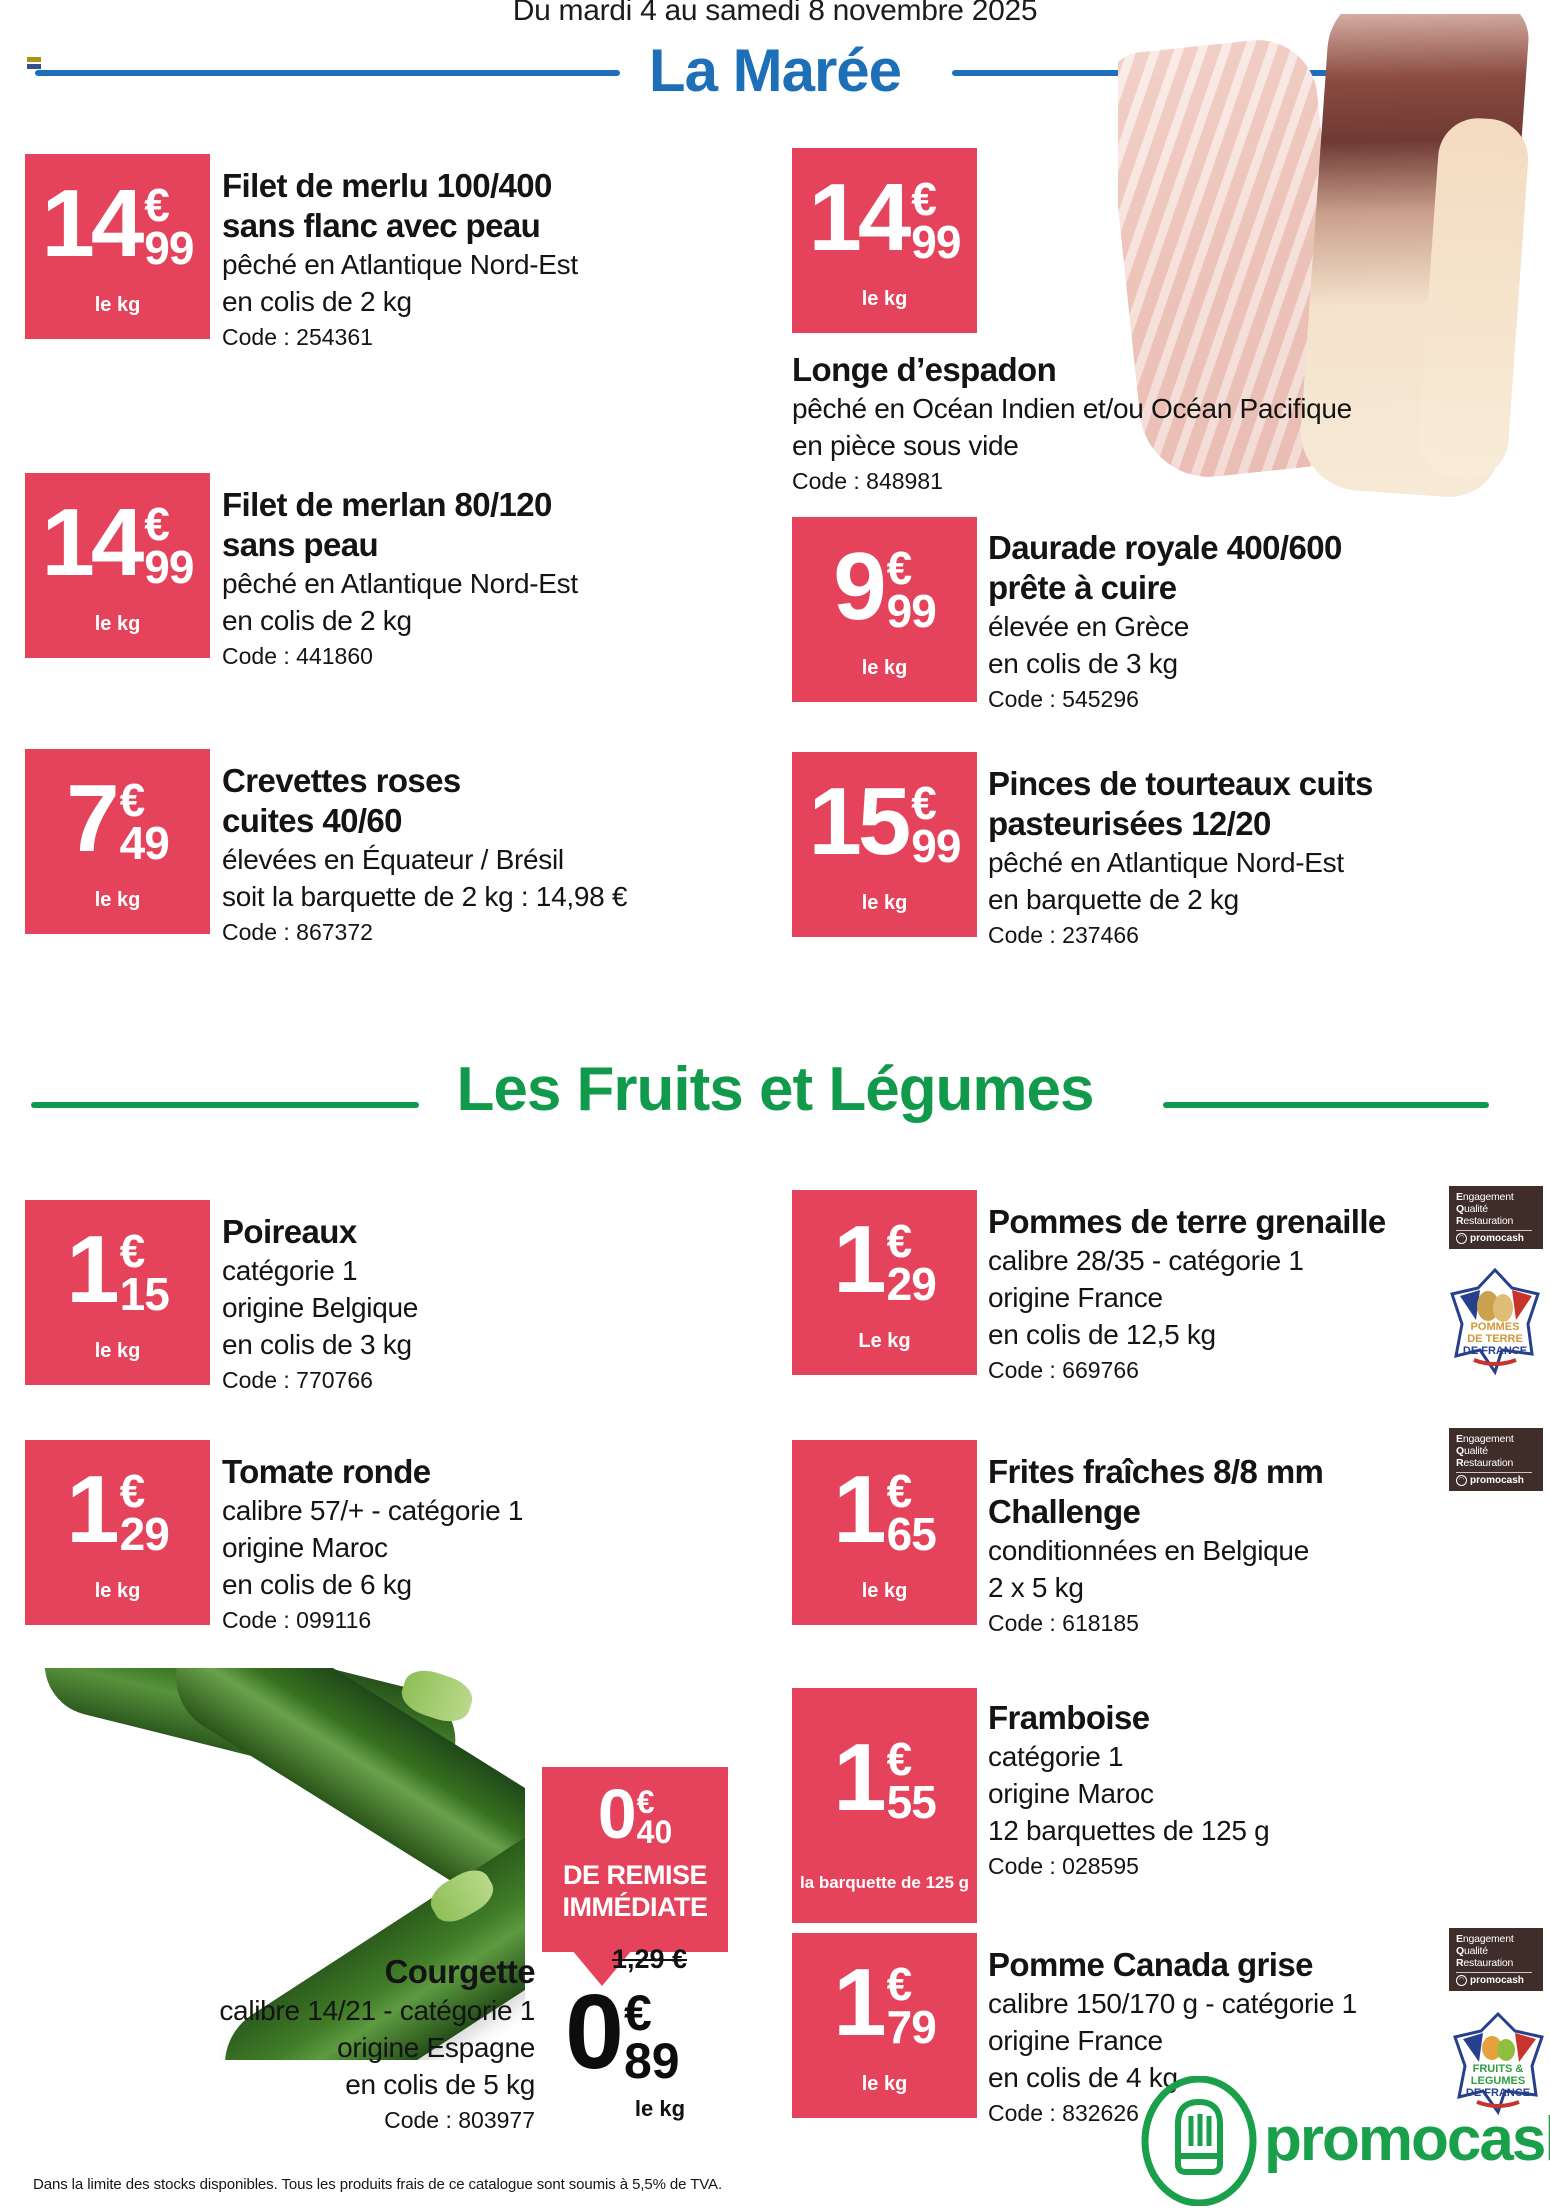  Describe the element at coordinates (92, 818) in the screenshot. I see `price-euros: 7` at that location.